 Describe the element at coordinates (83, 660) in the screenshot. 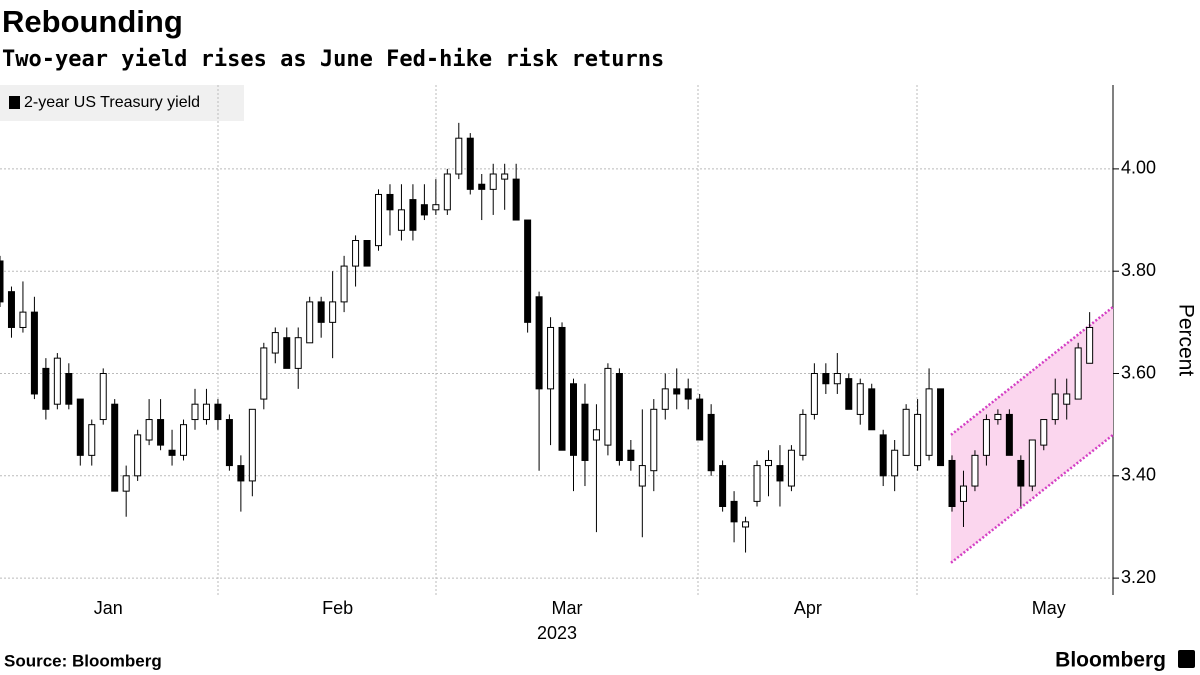

I see `source: Source: Bloomberg` at that location.